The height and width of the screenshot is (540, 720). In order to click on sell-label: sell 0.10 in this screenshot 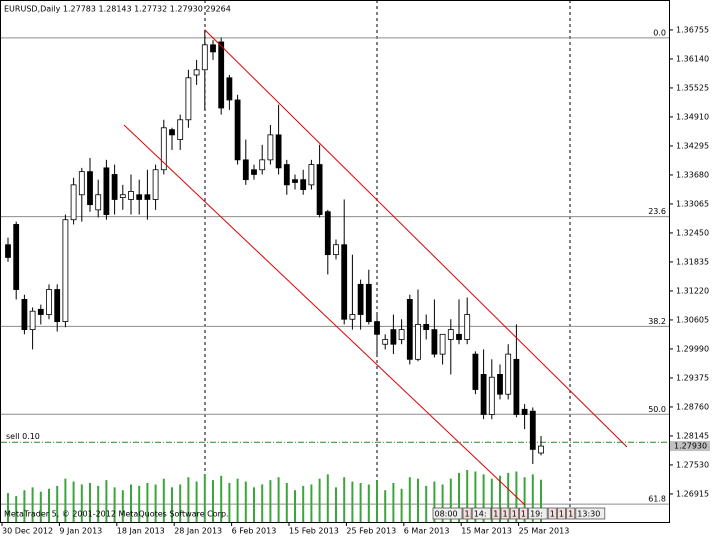, I will do `click(23, 436)`.